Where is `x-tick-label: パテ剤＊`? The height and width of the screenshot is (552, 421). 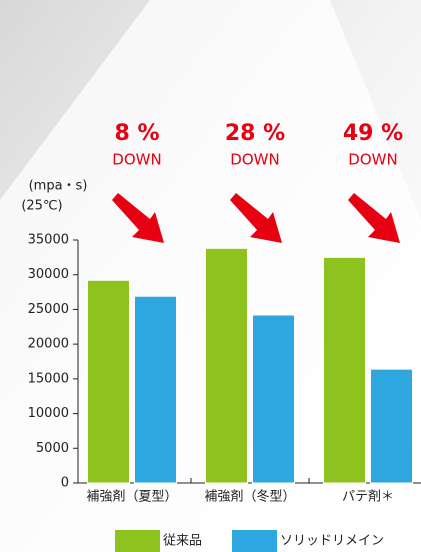 x-tick-label: パテ剤＊ is located at coordinates (368, 497).